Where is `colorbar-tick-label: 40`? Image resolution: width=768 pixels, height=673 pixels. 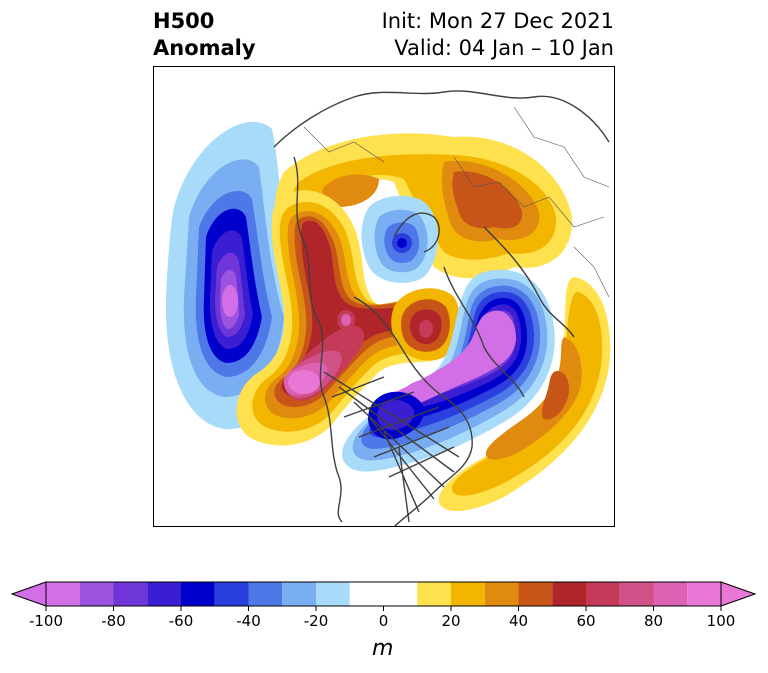 colorbar-tick-label: 40 is located at coordinates (518, 621).